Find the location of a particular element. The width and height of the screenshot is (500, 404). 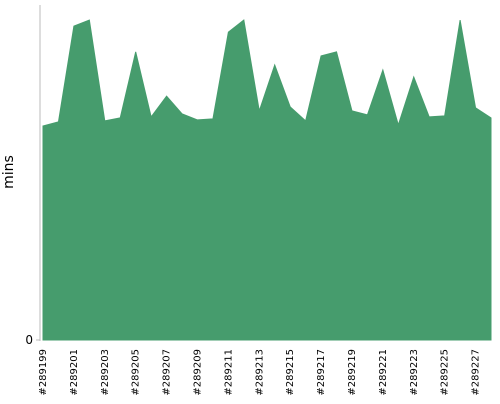

x-tick-label: #289201 is located at coordinates (74, 372).